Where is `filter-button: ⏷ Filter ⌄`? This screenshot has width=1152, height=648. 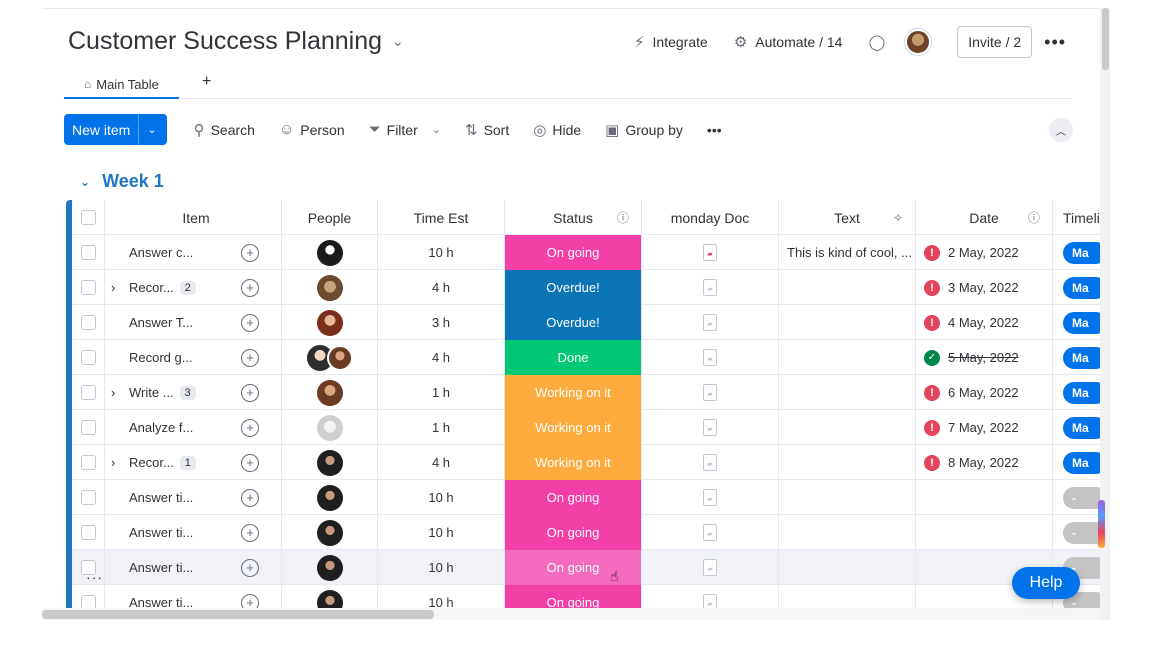 filter-button: ⏷ Filter ⌄ is located at coordinates (405, 129).